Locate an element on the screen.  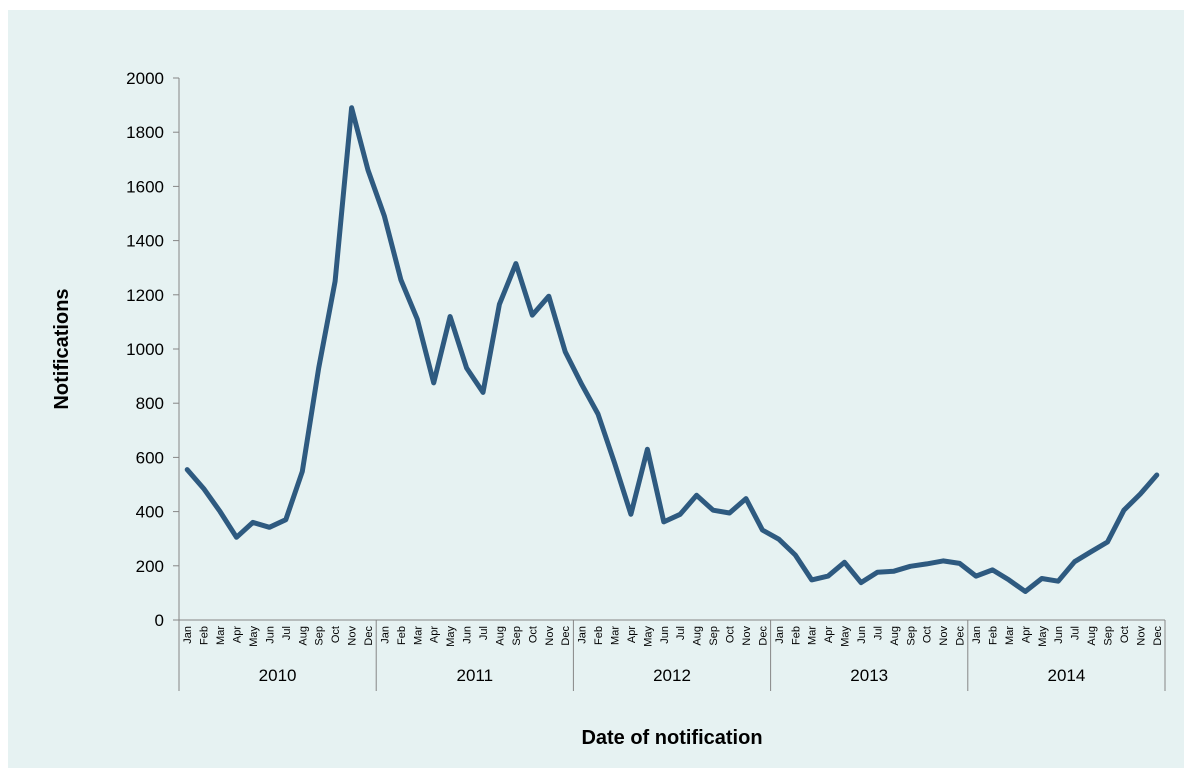
y-tick-label: 1000 is located at coordinates (145, 349).